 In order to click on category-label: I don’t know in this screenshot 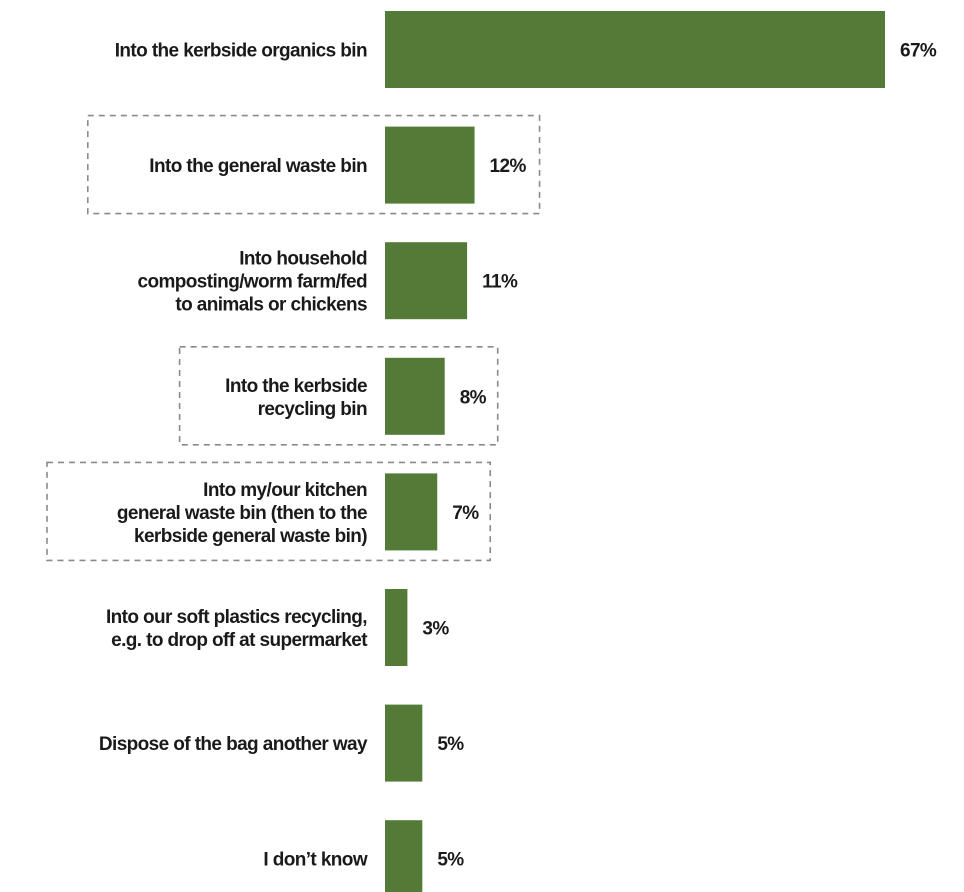, I will do `click(315, 860)`.